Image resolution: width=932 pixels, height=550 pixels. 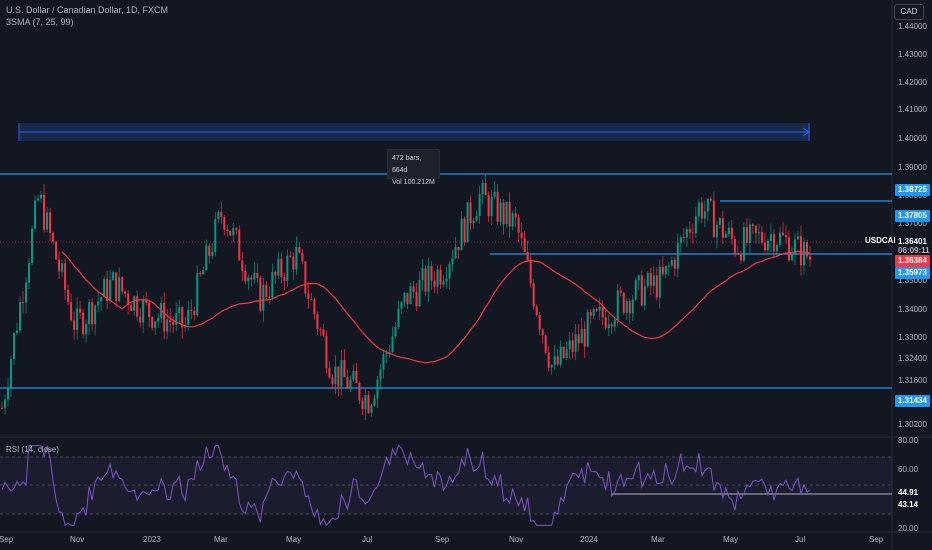 I want to click on time-tick: Sep, so click(x=442, y=539).